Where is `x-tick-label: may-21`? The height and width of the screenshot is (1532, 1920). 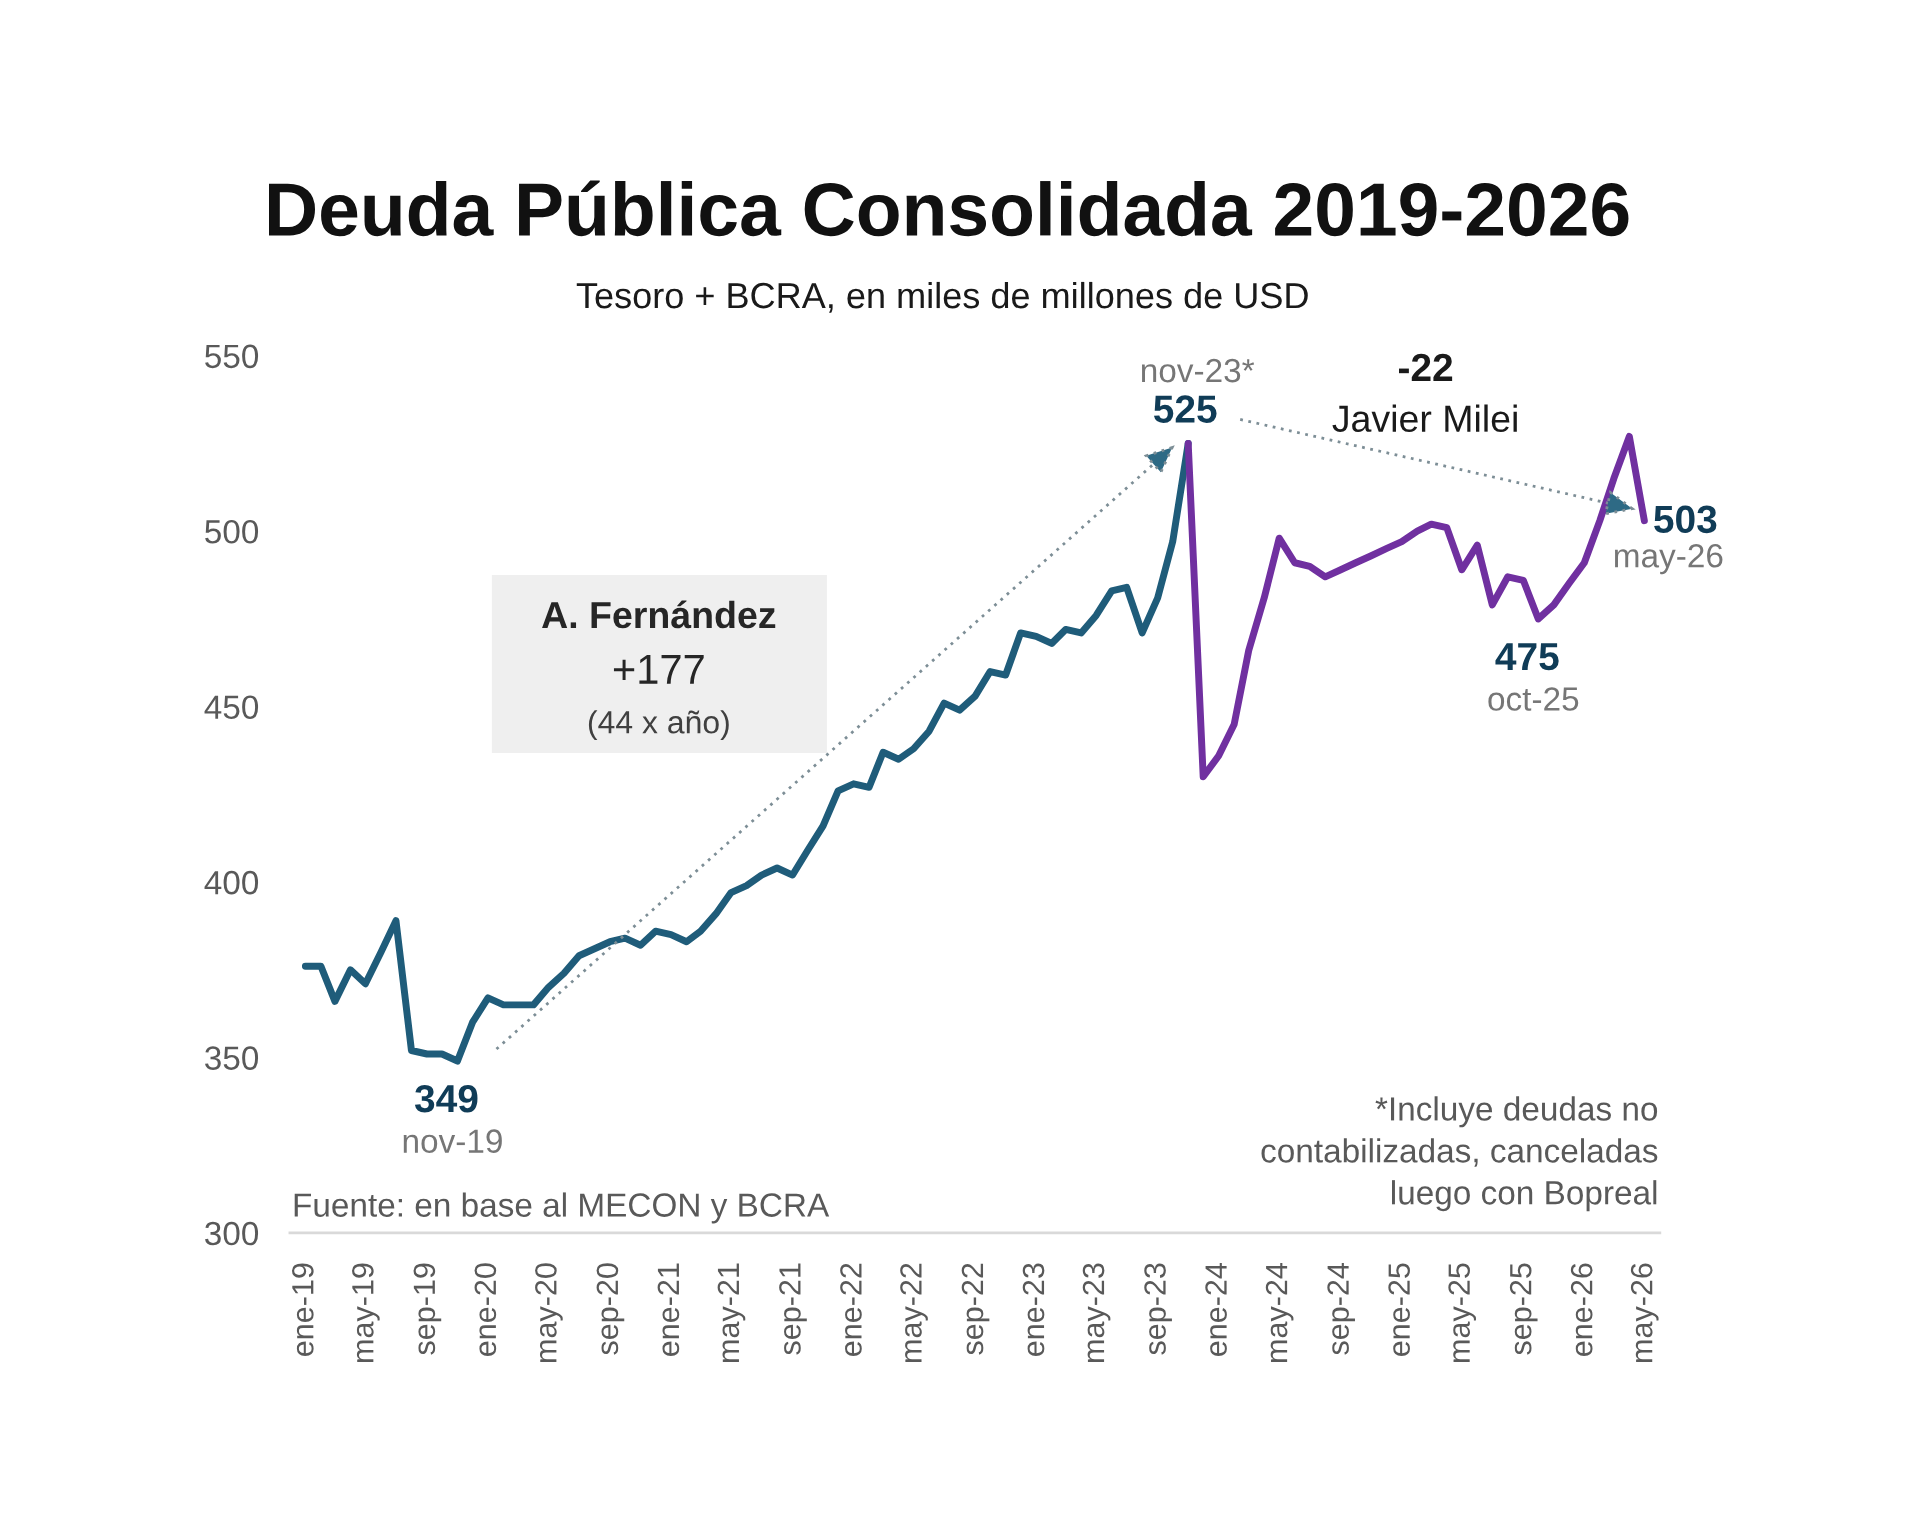 x-tick-label: may-21 is located at coordinates (731, 1312).